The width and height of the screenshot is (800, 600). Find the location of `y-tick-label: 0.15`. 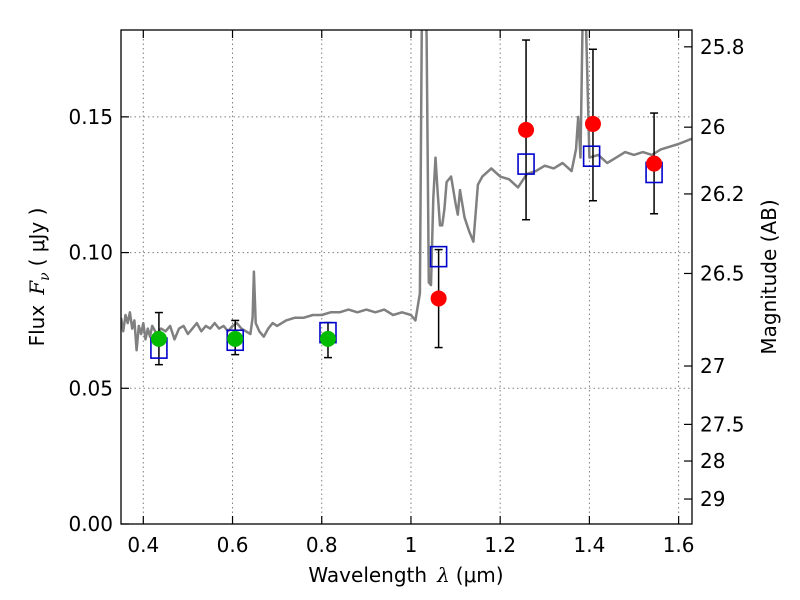

y-tick-label: 0.15 is located at coordinates (90, 117).